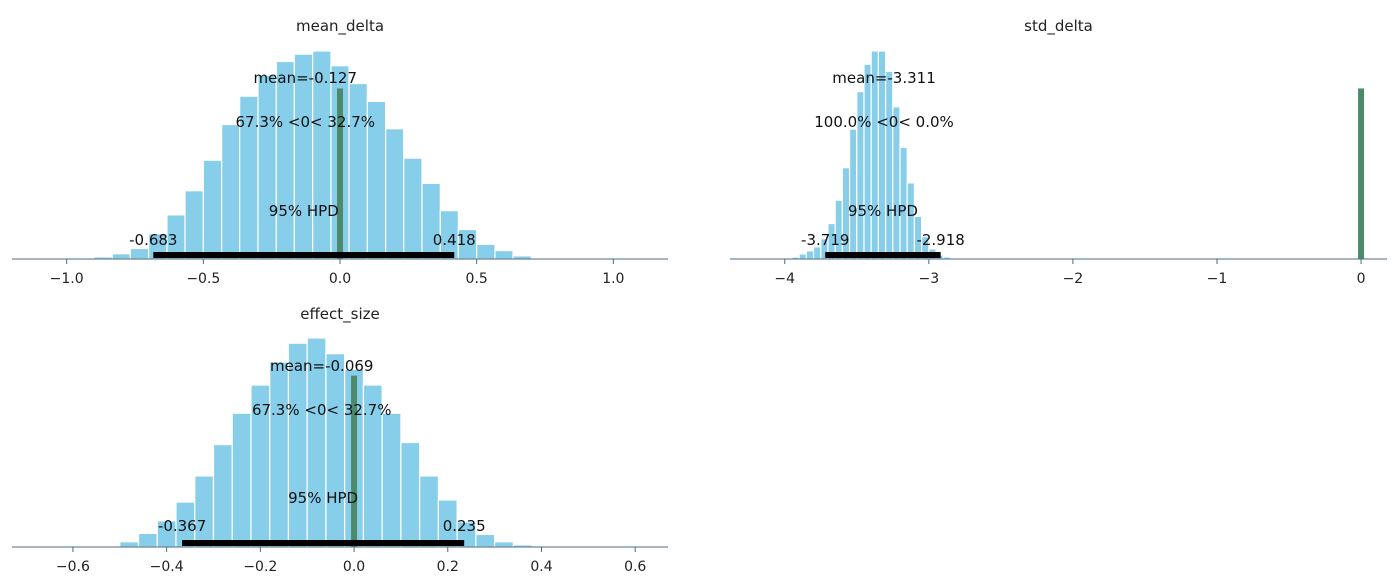 Image resolution: width=1400 pixels, height=586 pixels. I want to click on x-tick-label: 0.6, so click(635, 567).